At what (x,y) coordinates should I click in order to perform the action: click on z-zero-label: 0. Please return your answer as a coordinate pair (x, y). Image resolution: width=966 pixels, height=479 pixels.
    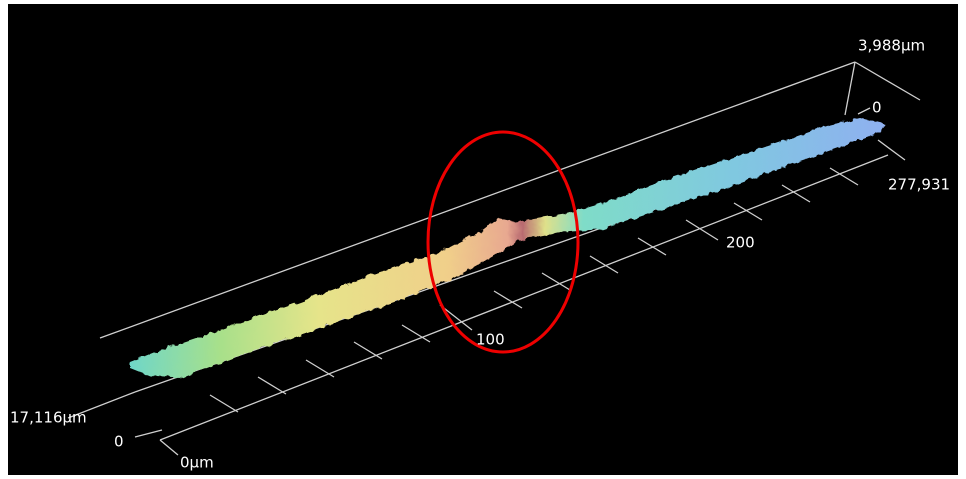
    Looking at the image, I should click on (877, 108).